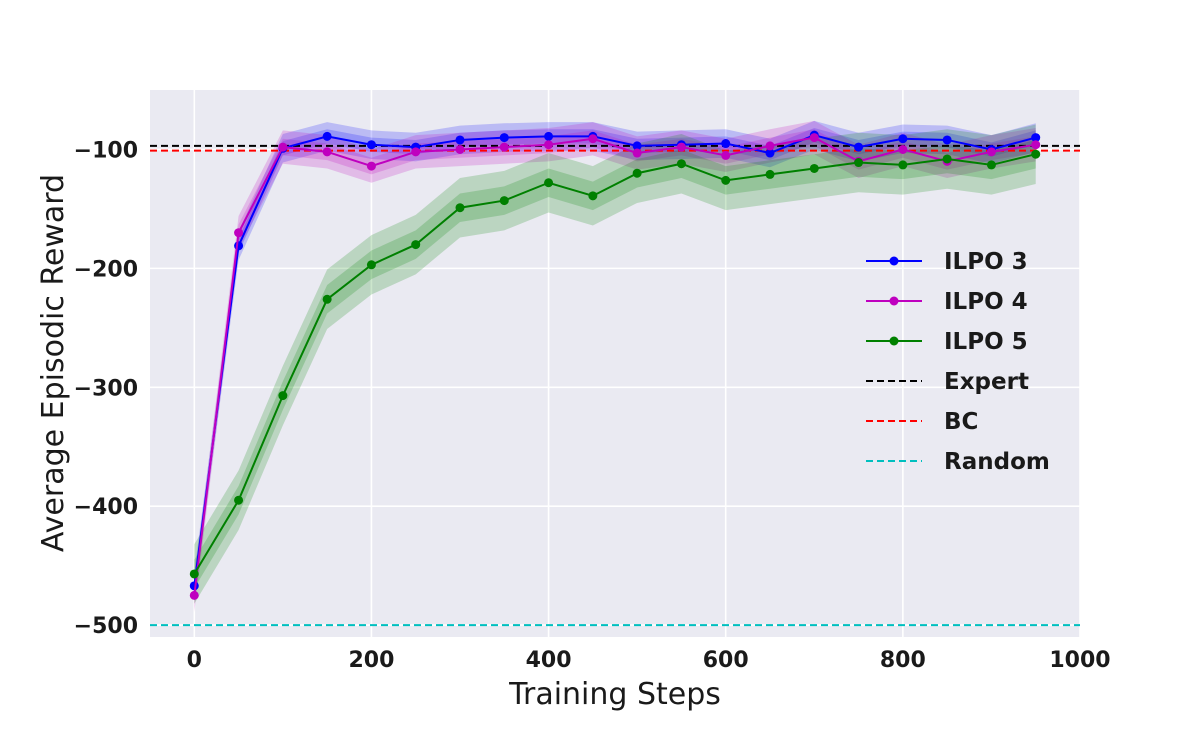 The image size is (1200, 750). I want to click on x-axis-label: Training Steps, so click(614, 694).